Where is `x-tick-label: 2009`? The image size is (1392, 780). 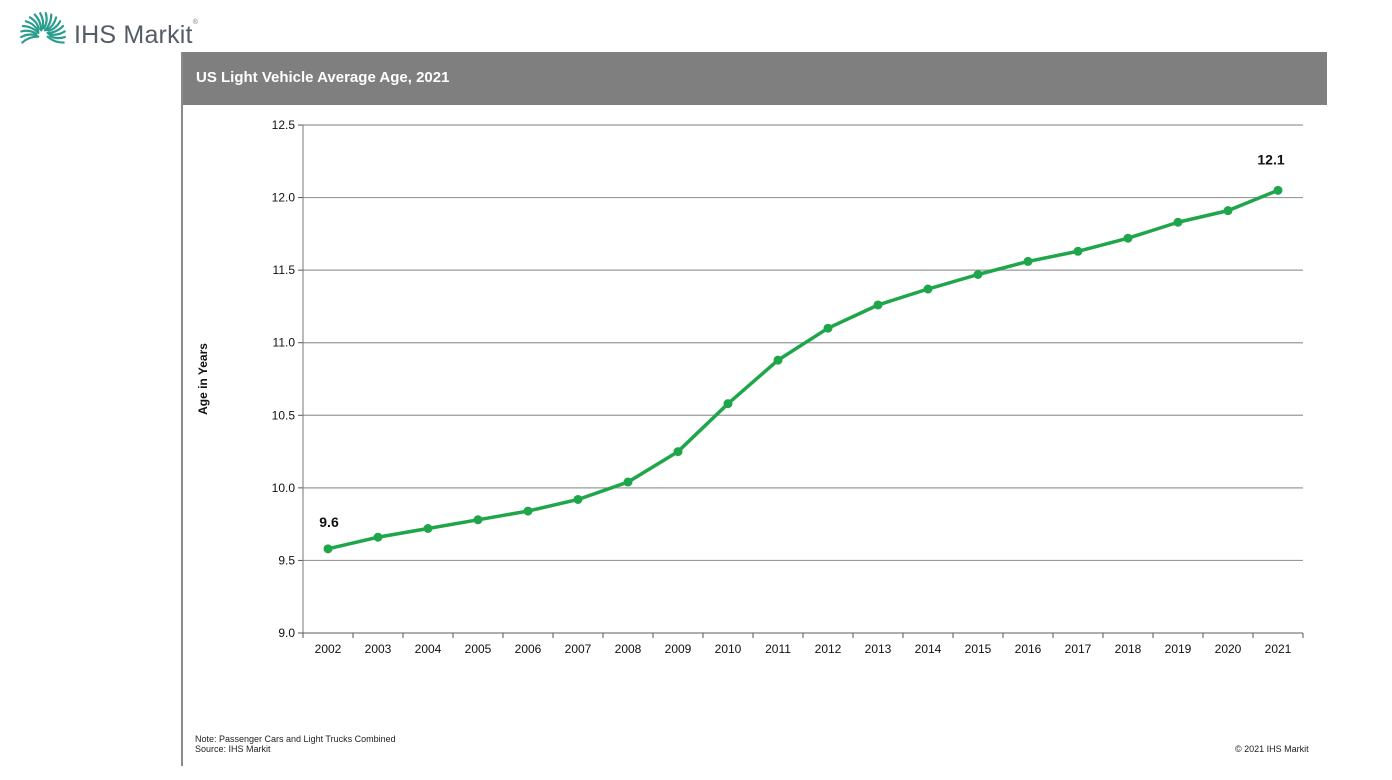
x-tick-label: 2009 is located at coordinates (678, 649).